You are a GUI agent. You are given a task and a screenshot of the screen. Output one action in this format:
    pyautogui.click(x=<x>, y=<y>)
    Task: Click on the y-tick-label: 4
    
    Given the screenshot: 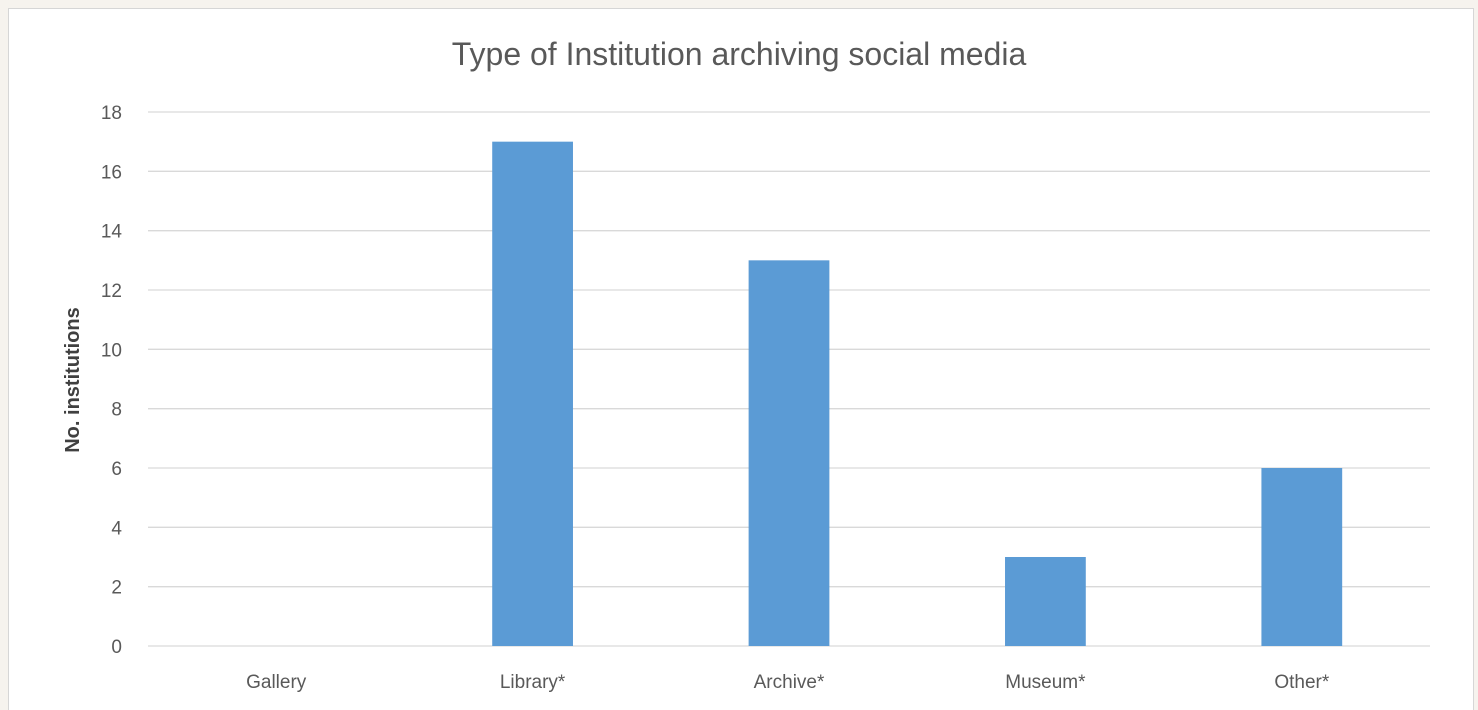 What is the action you would take?
    pyautogui.click(x=116, y=528)
    